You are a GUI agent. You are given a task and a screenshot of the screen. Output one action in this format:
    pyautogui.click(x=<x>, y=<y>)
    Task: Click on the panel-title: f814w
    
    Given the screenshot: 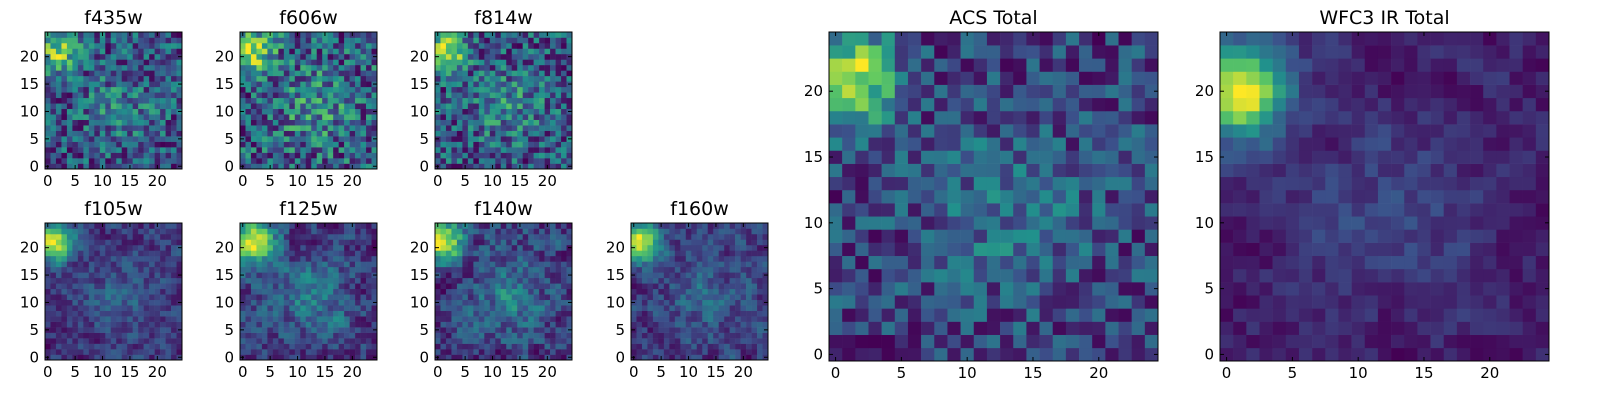 What is the action you would take?
    pyautogui.click(x=503, y=18)
    